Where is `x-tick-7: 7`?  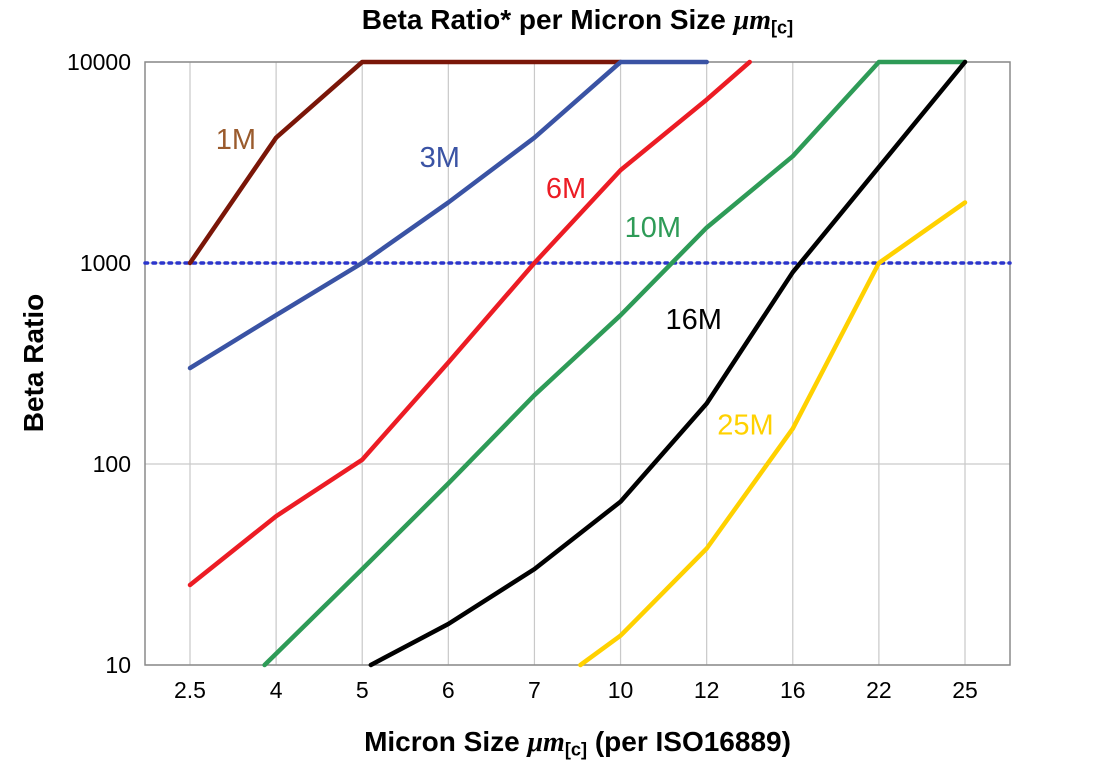 x-tick-7: 7 is located at coordinates (534, 690).